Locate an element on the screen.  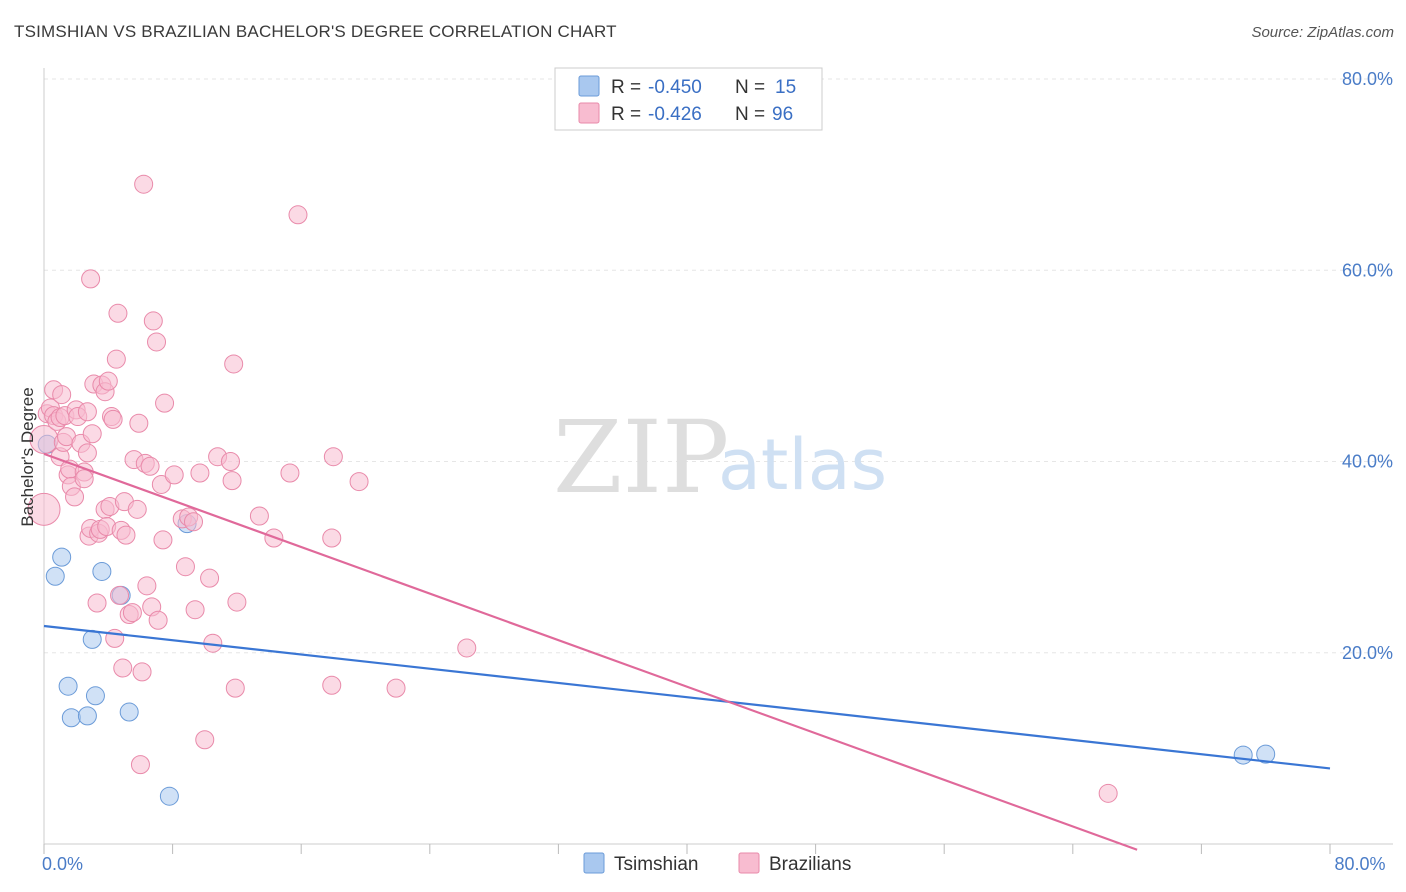
y-tick-label: 20.0% is located at coordinates (1367, 653).